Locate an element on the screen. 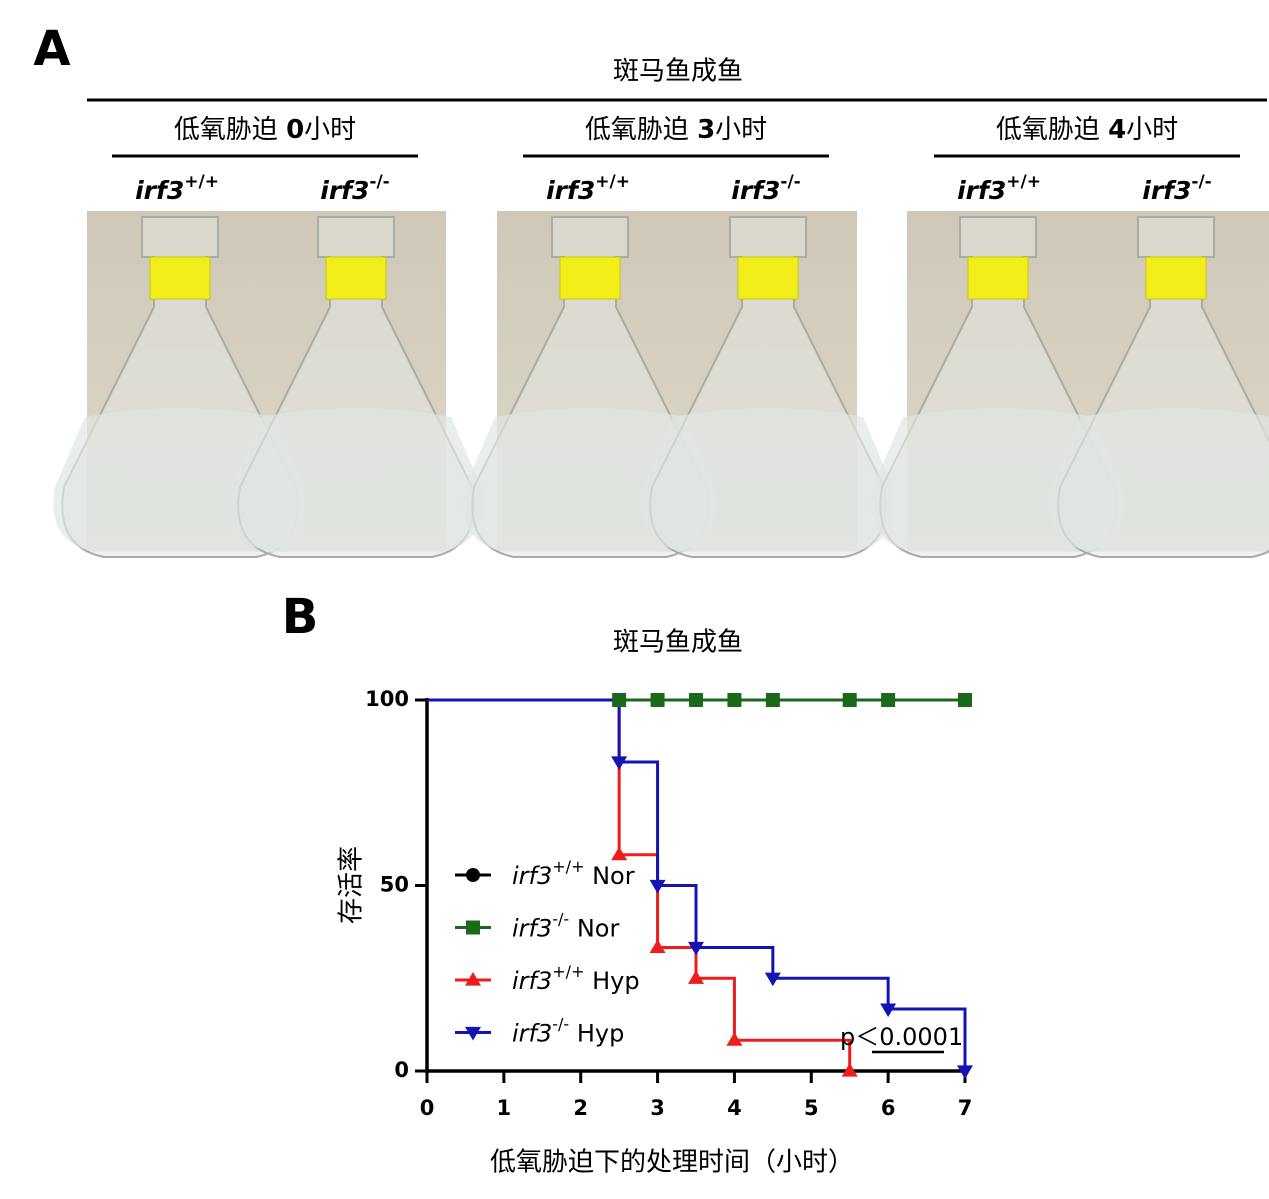 This screenshot has height=1199, width=1269. x-tick-label: 4 is located at coordinates (734, 1108).